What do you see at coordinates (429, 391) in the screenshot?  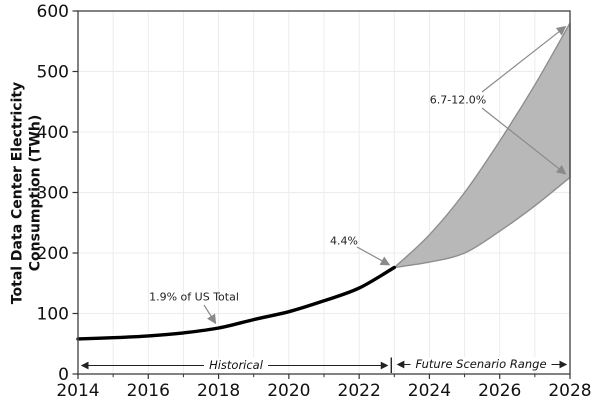 I see `x-tick-label: 2024` at bounding box center [429, 391].